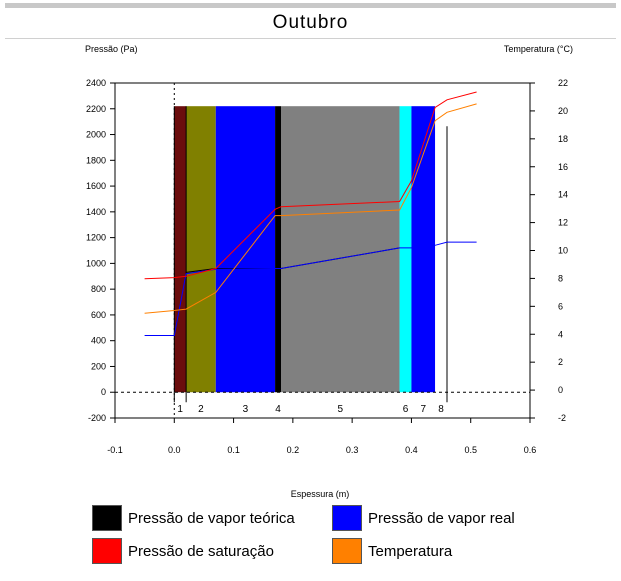  I want to click on y-tick-label-right: 10, so click(563, 251).